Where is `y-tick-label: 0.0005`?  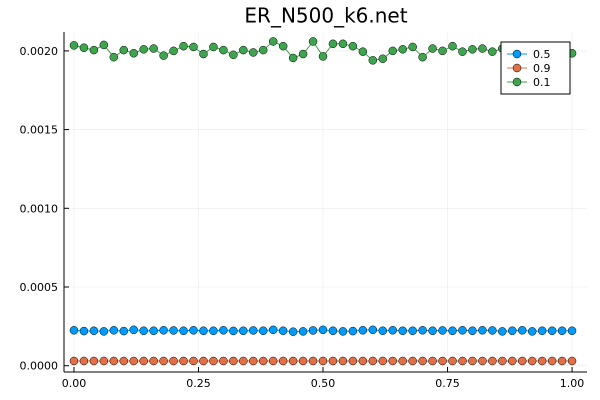 y-tick-label: 0.0005 is located at coordinates (39, 287).